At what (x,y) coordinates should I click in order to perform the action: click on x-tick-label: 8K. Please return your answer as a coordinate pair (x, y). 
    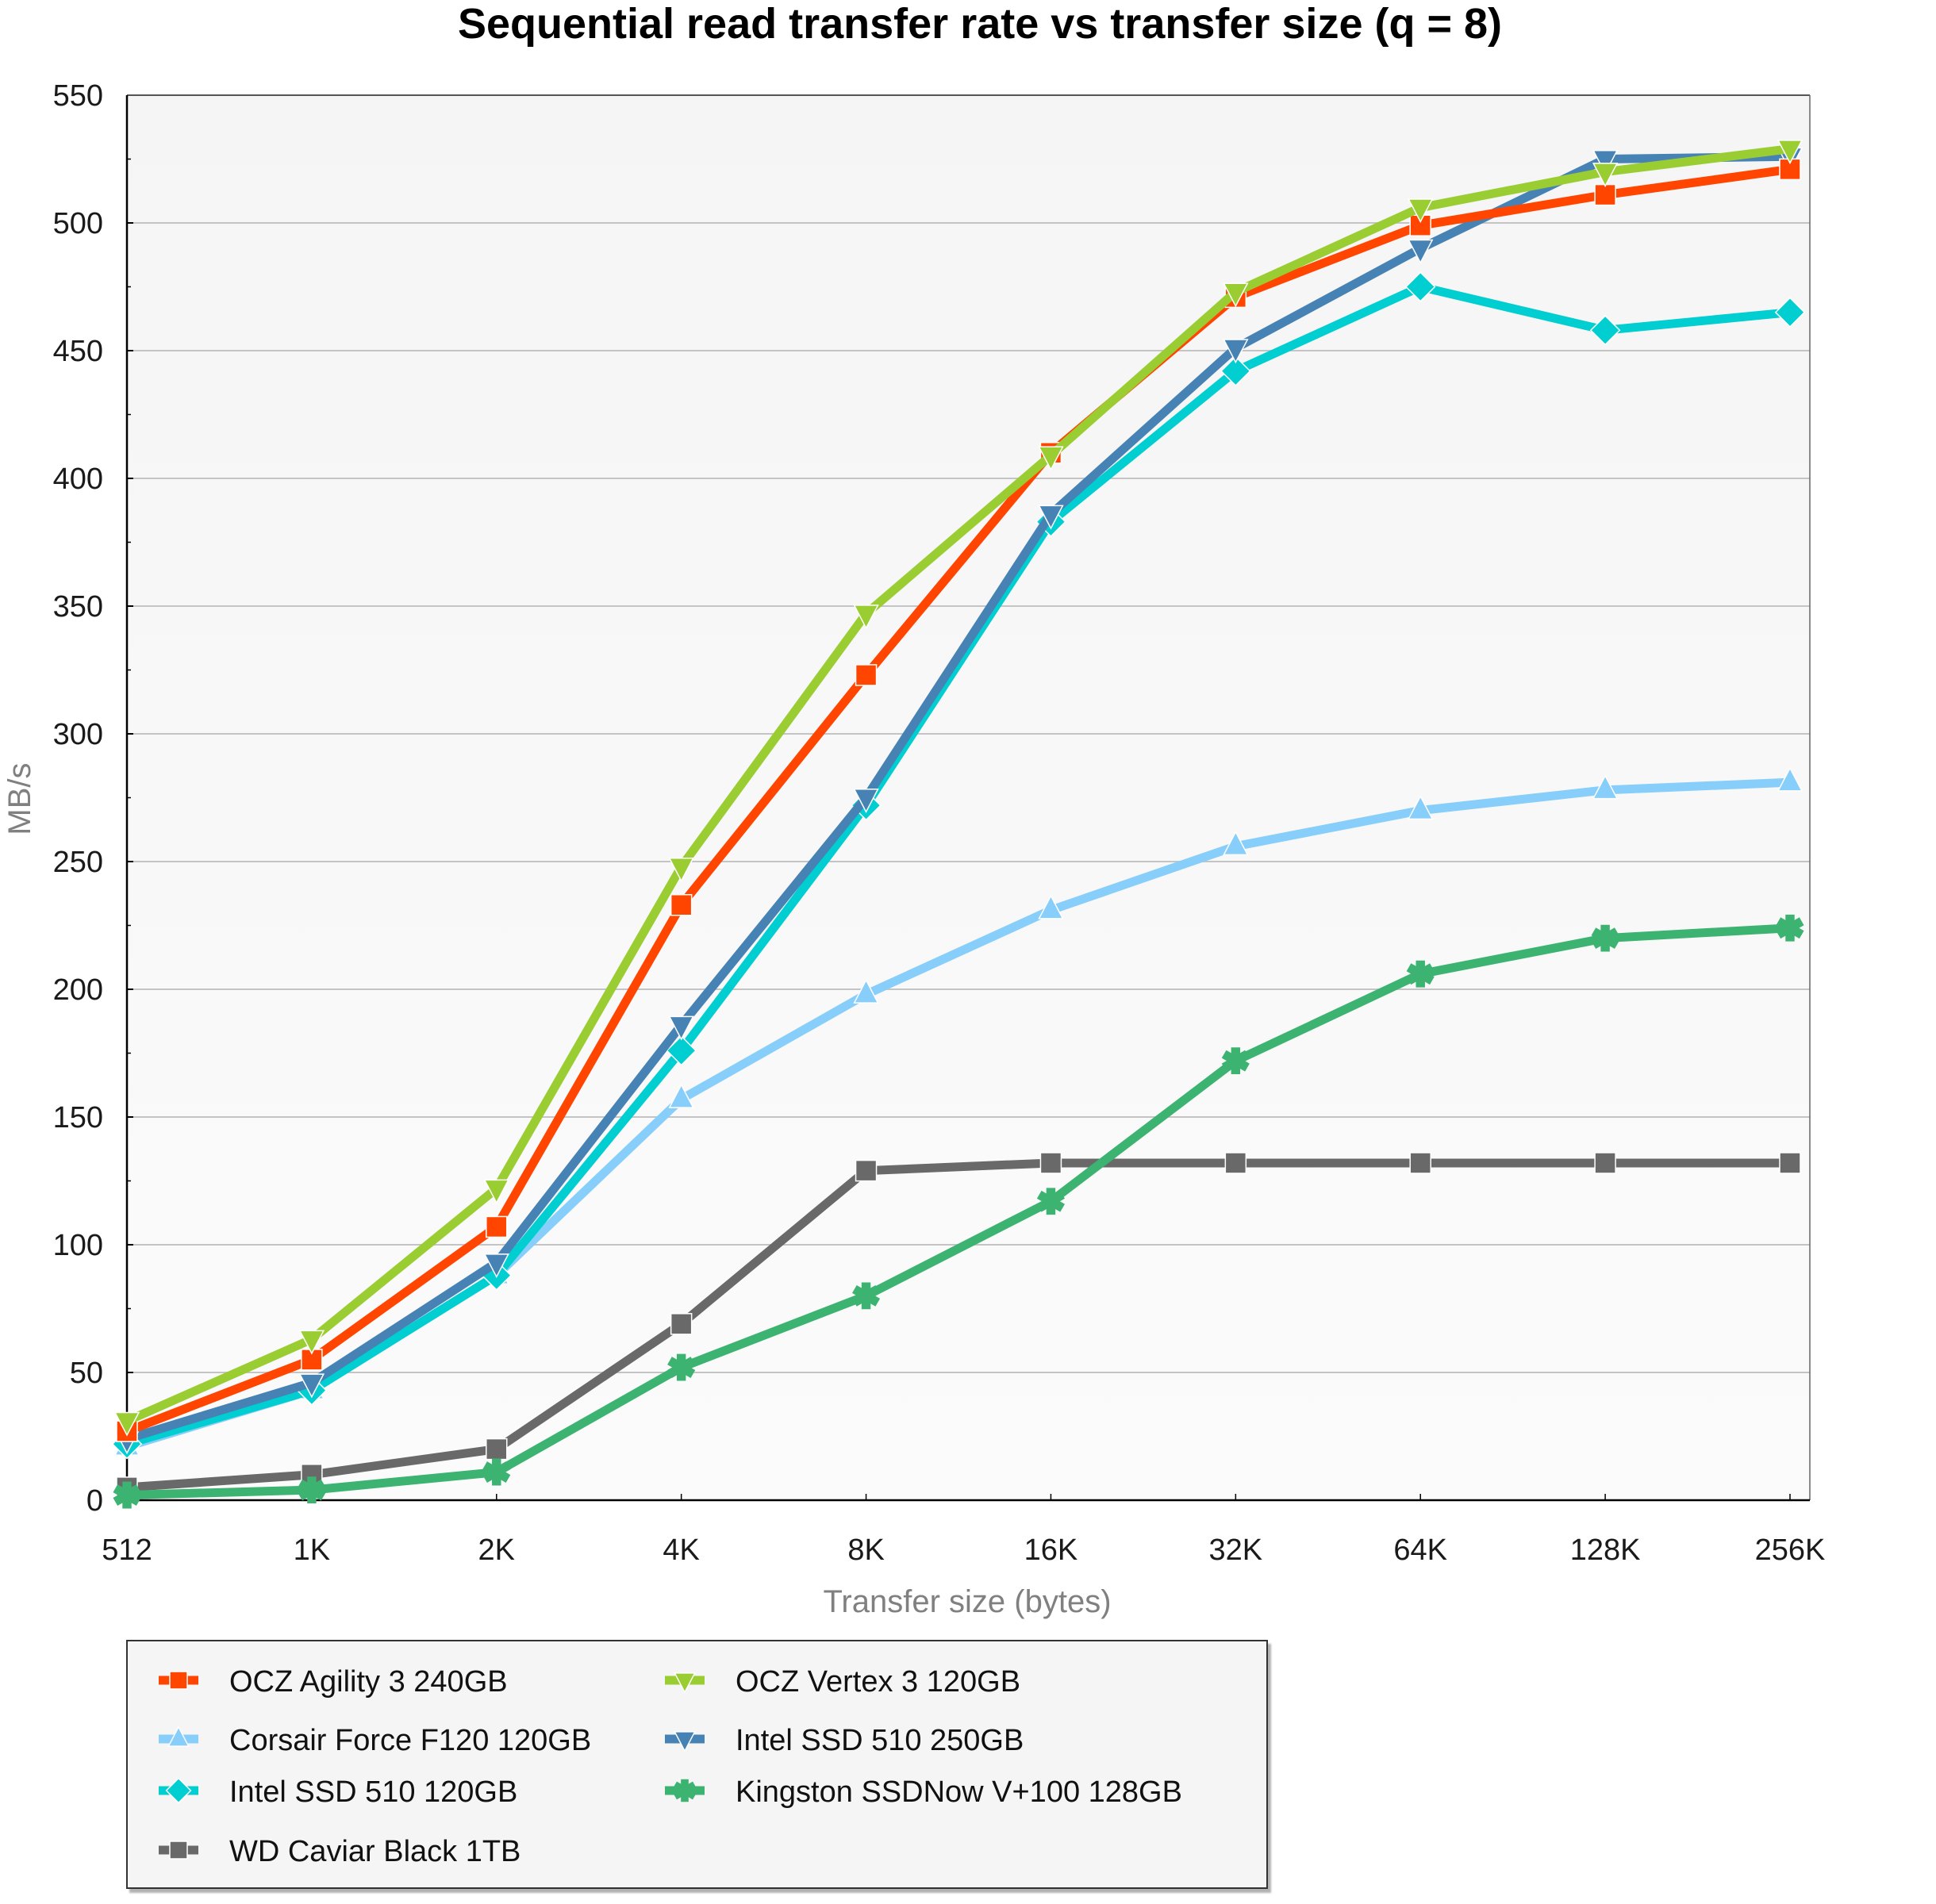
    Looking at the image, I should click on (865, 1550).